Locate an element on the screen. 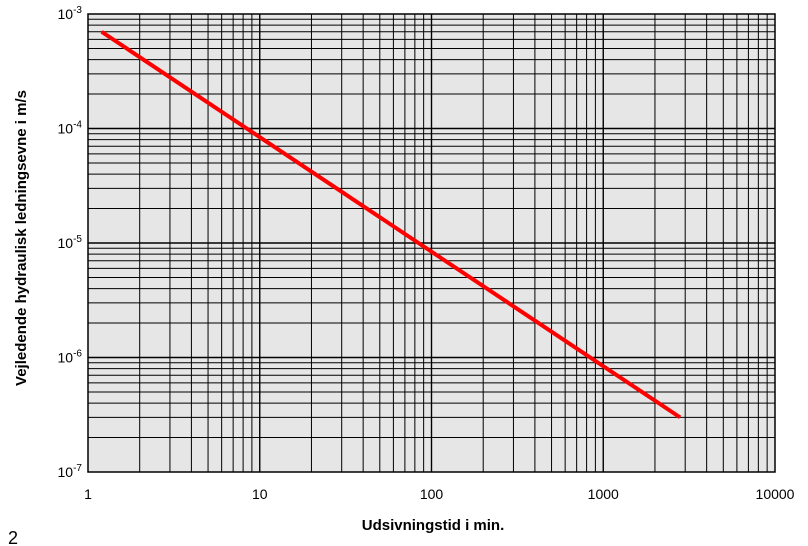 Image resolution: width=808 pixels, height=546 pixels. y-tick-label: 10⁻⁷ is located at coordinates (70, 471).